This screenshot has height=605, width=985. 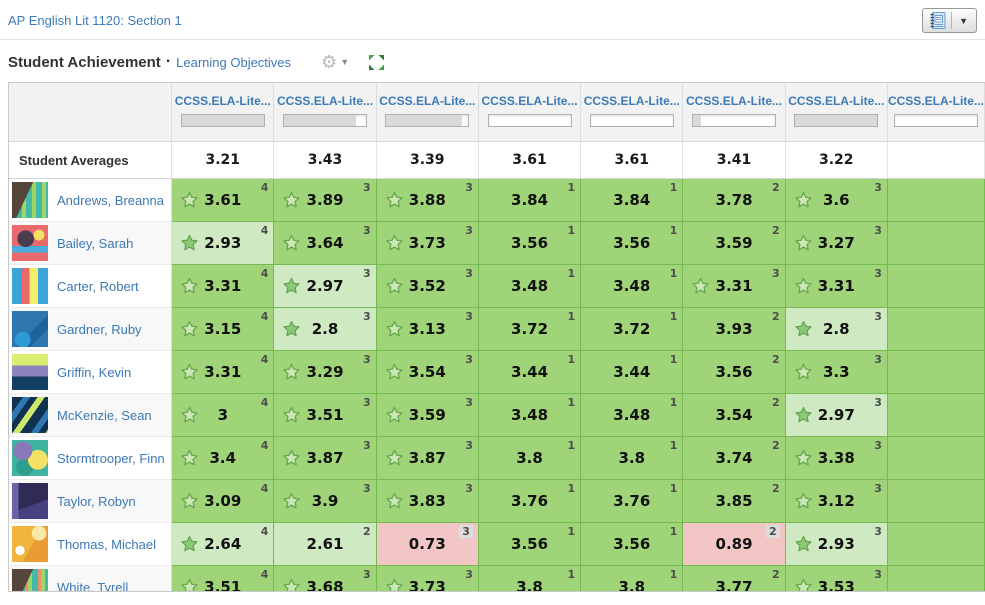 I want to click on mastery-cell: 2.64 4, so click(x=223, y=544).